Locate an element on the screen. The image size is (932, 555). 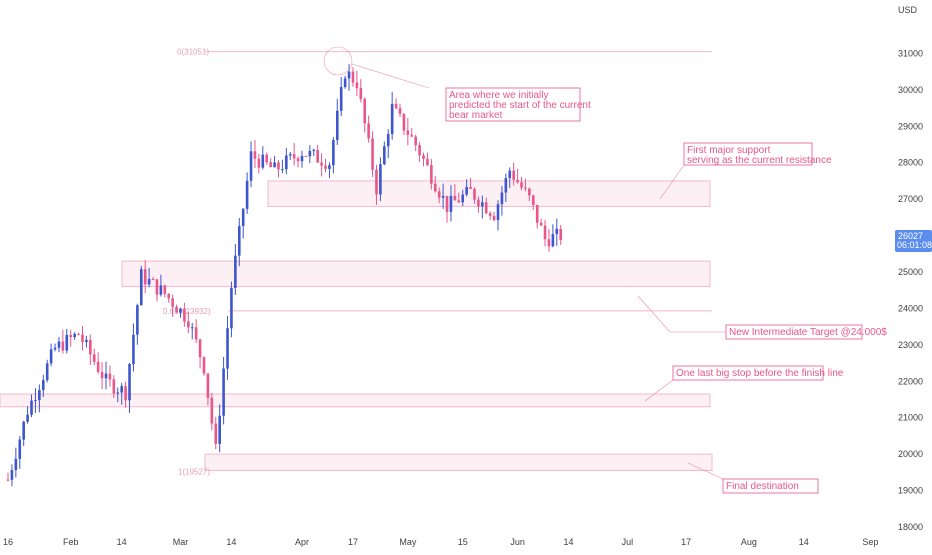
annotation-box is located at coordinates (770, 486).